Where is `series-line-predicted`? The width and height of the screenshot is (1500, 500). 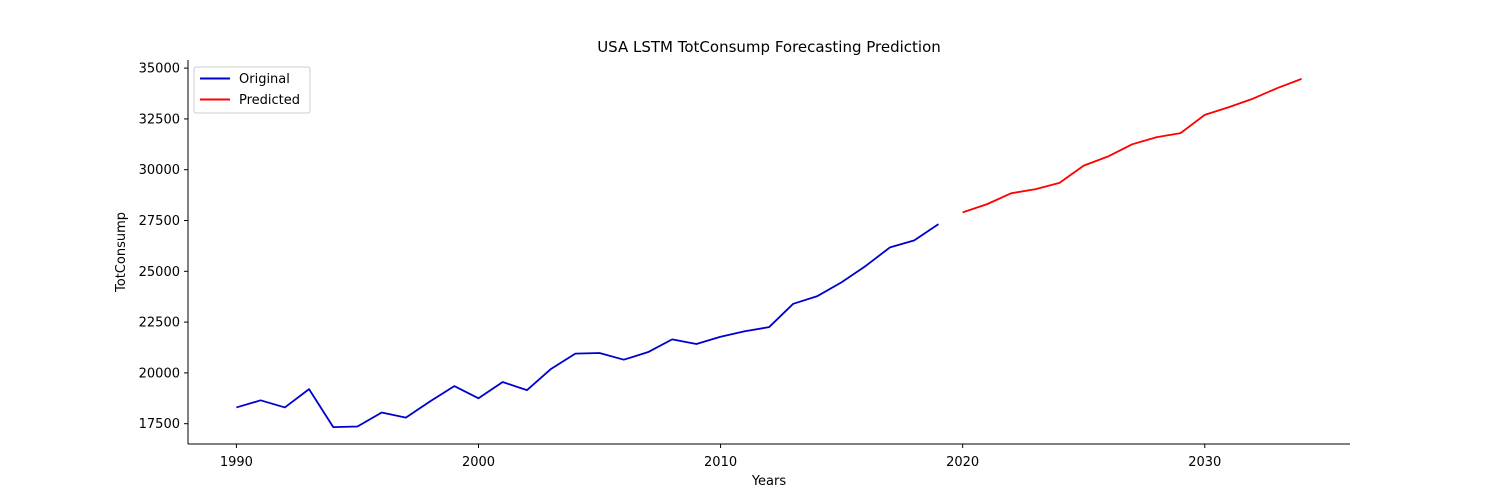
series-line-predicted is located at coordinates (1132, 146).